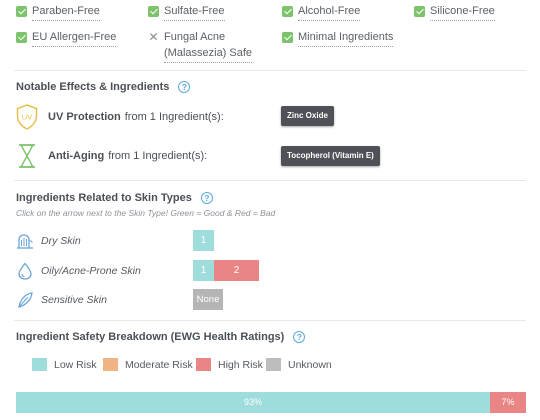 This screenshot has width=540, height=420. What do you see at coordinates (104, 198) in the screenshot?
I see `skin-types-title-text: Ingredients Related to Skin Types` at bounding box center [104, 198].